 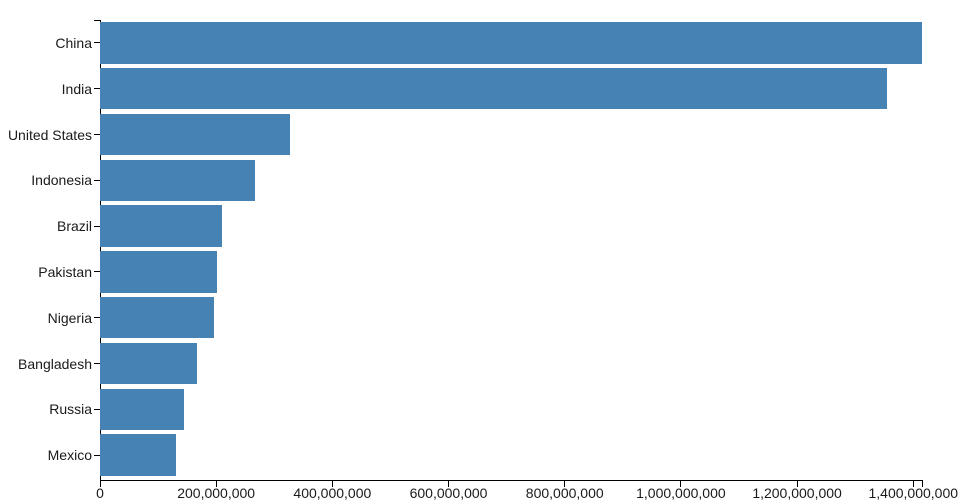 I want to click on bar-indonesia, so click(x=177, y=180).